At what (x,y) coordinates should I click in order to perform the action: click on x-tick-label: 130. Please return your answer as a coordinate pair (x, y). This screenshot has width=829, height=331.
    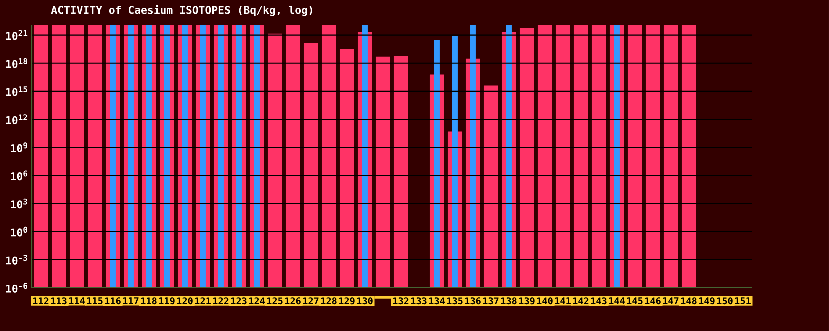
    Looking at the image, I should click on (365, 301).